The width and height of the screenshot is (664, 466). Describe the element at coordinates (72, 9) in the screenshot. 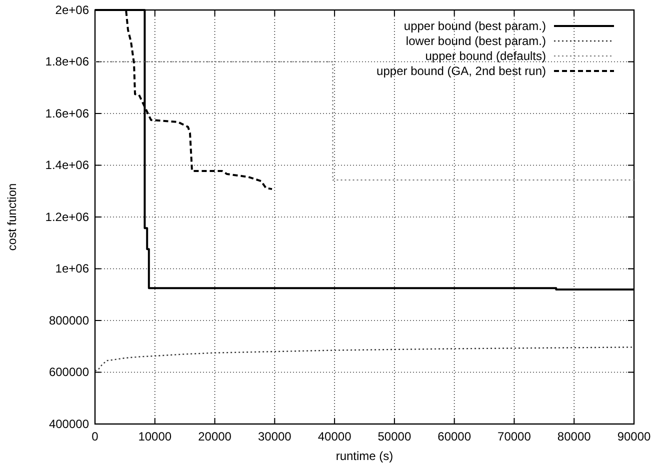

I see `y-tick-label: 2e+06` at that location.